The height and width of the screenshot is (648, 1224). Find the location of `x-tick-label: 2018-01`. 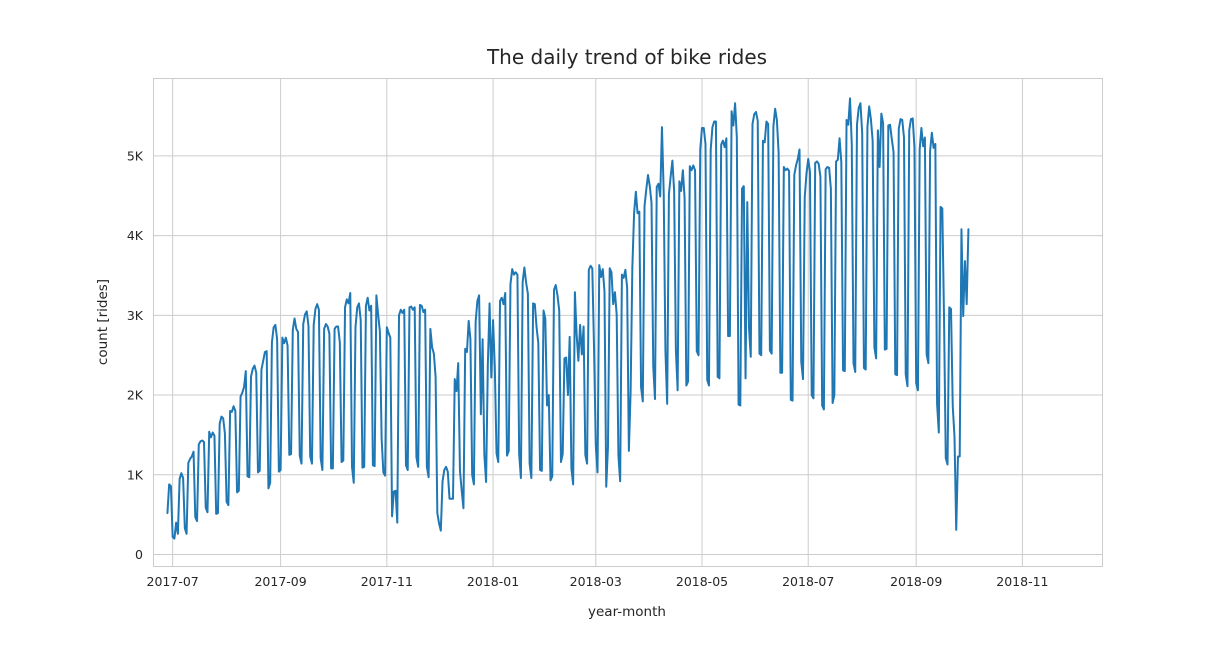

x-tick-label: 2018-01 is located at coordinates (493, 581).